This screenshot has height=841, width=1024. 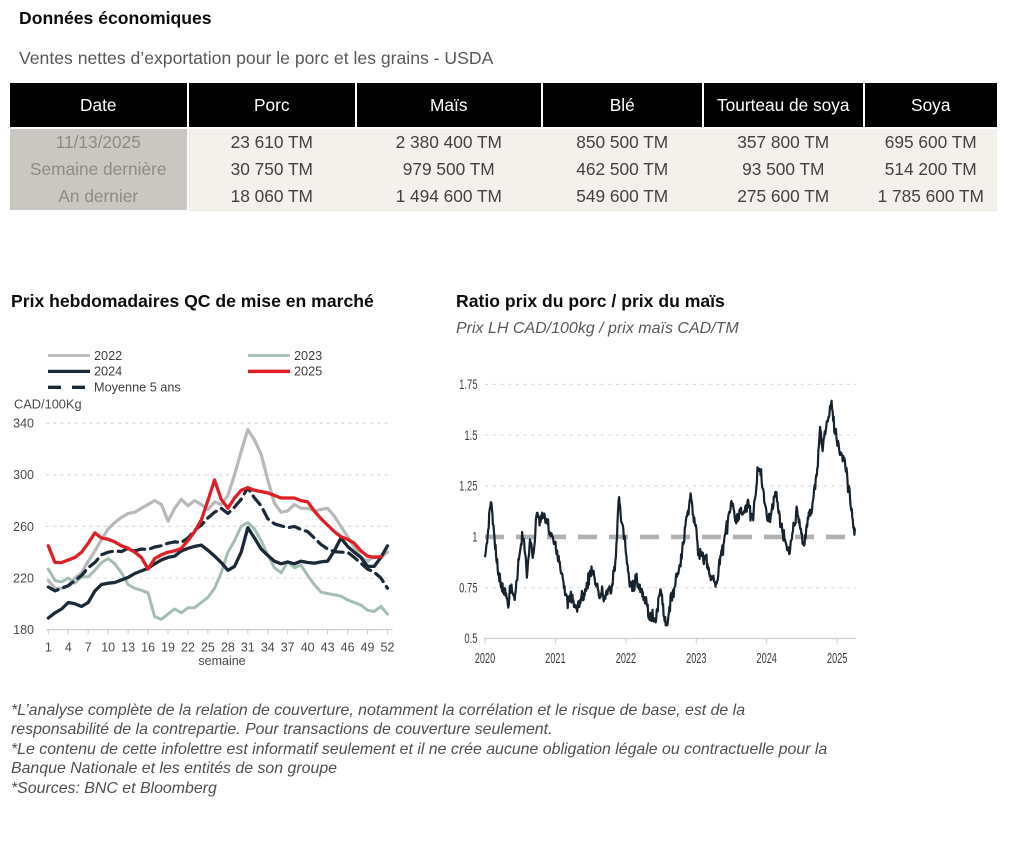 What do you see at coordinates (485, 658) in the screenshot?
I see `svg-text: 2020` at bounding box center [485, 658].